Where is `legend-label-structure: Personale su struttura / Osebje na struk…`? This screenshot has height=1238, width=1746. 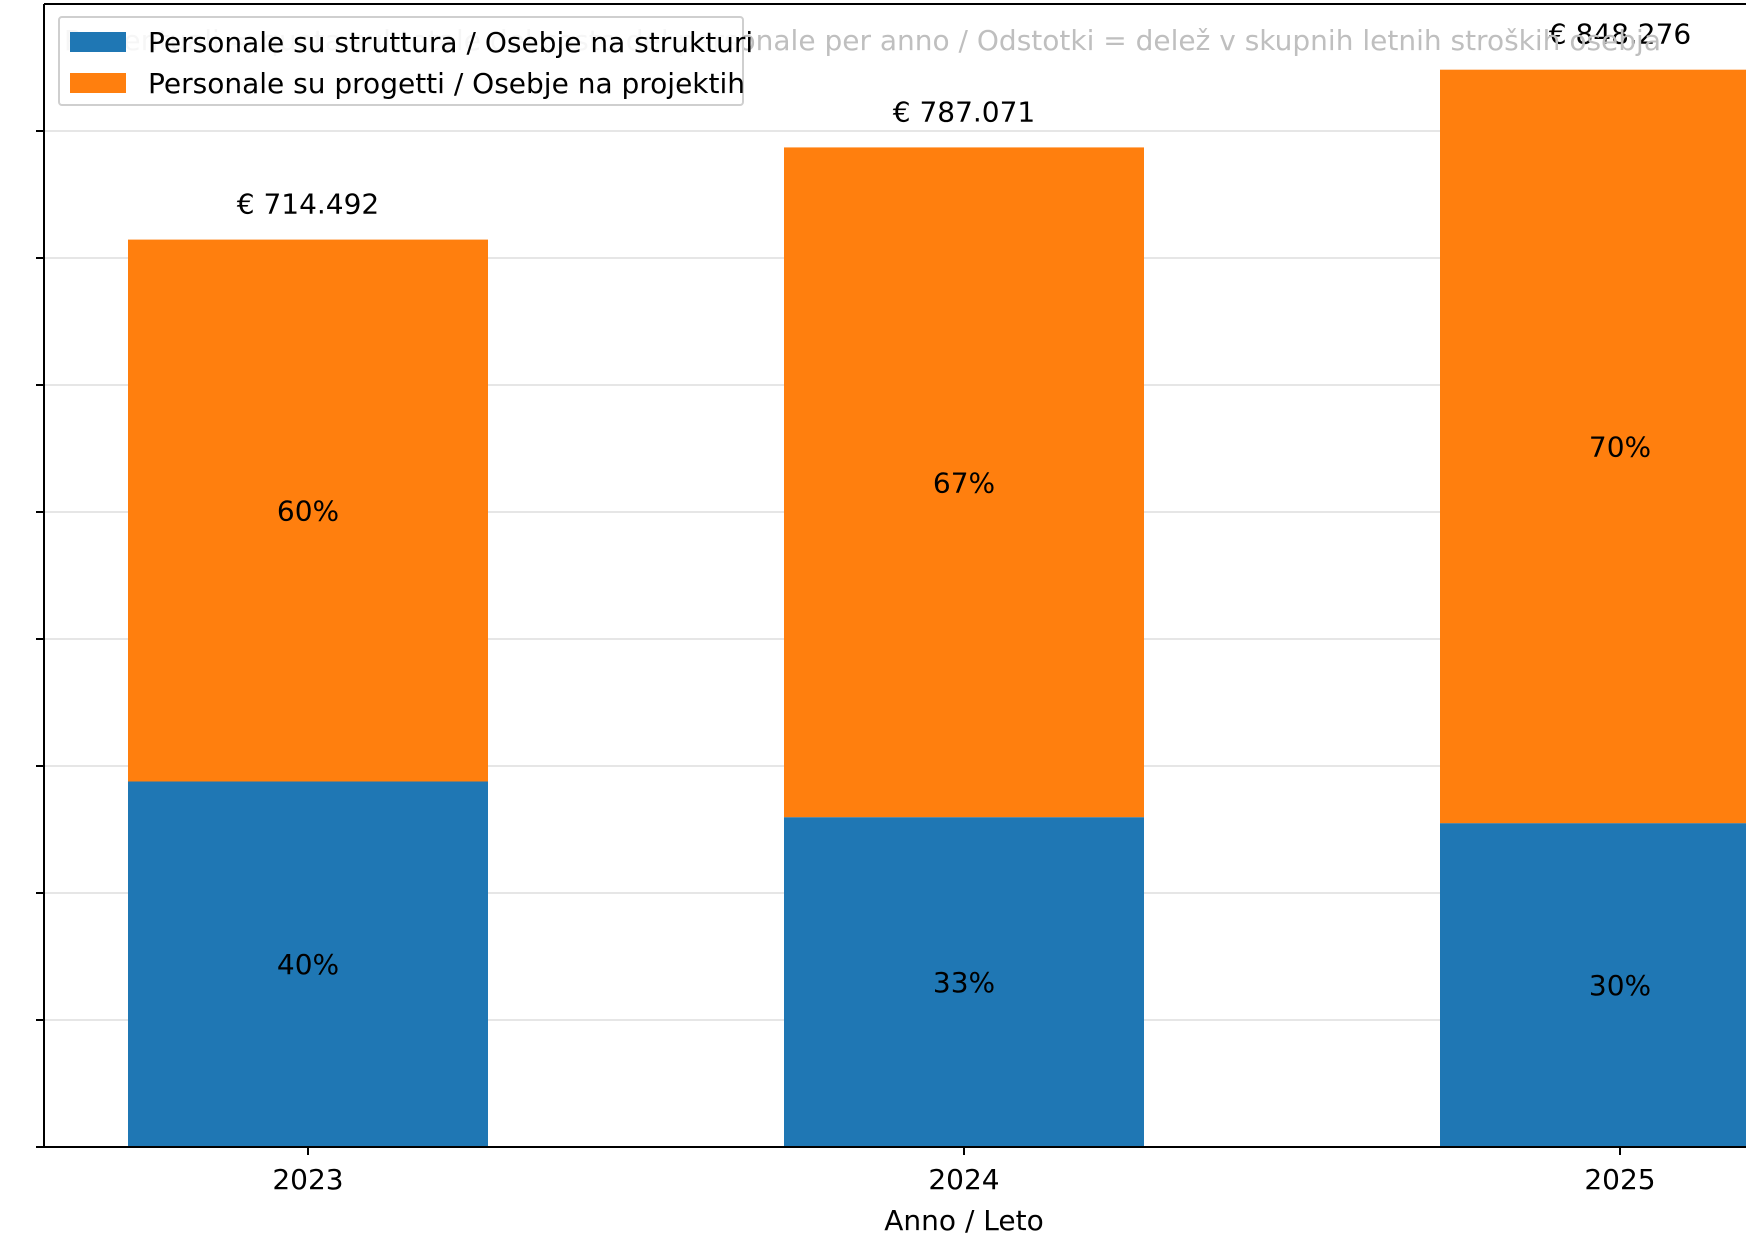
legend-label-structure: Personale su struttura / Osebje na struk… is located at coordinates (451, 42).